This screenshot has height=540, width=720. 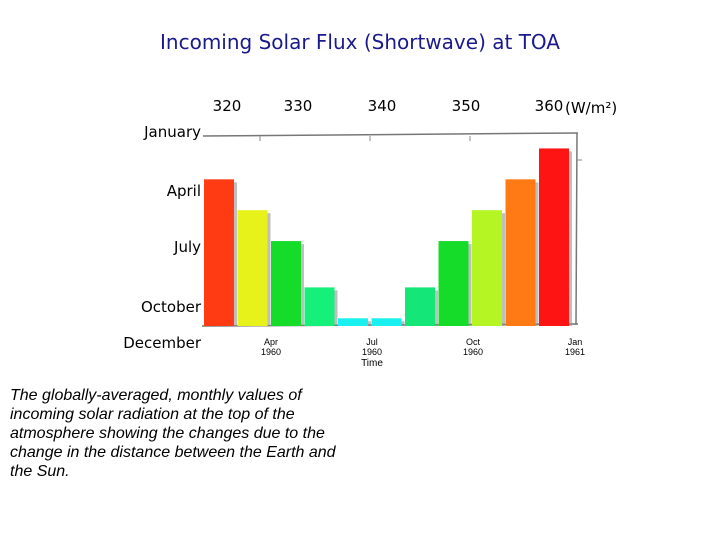 I want to click on row-label: January, so click(x=172, y=132).